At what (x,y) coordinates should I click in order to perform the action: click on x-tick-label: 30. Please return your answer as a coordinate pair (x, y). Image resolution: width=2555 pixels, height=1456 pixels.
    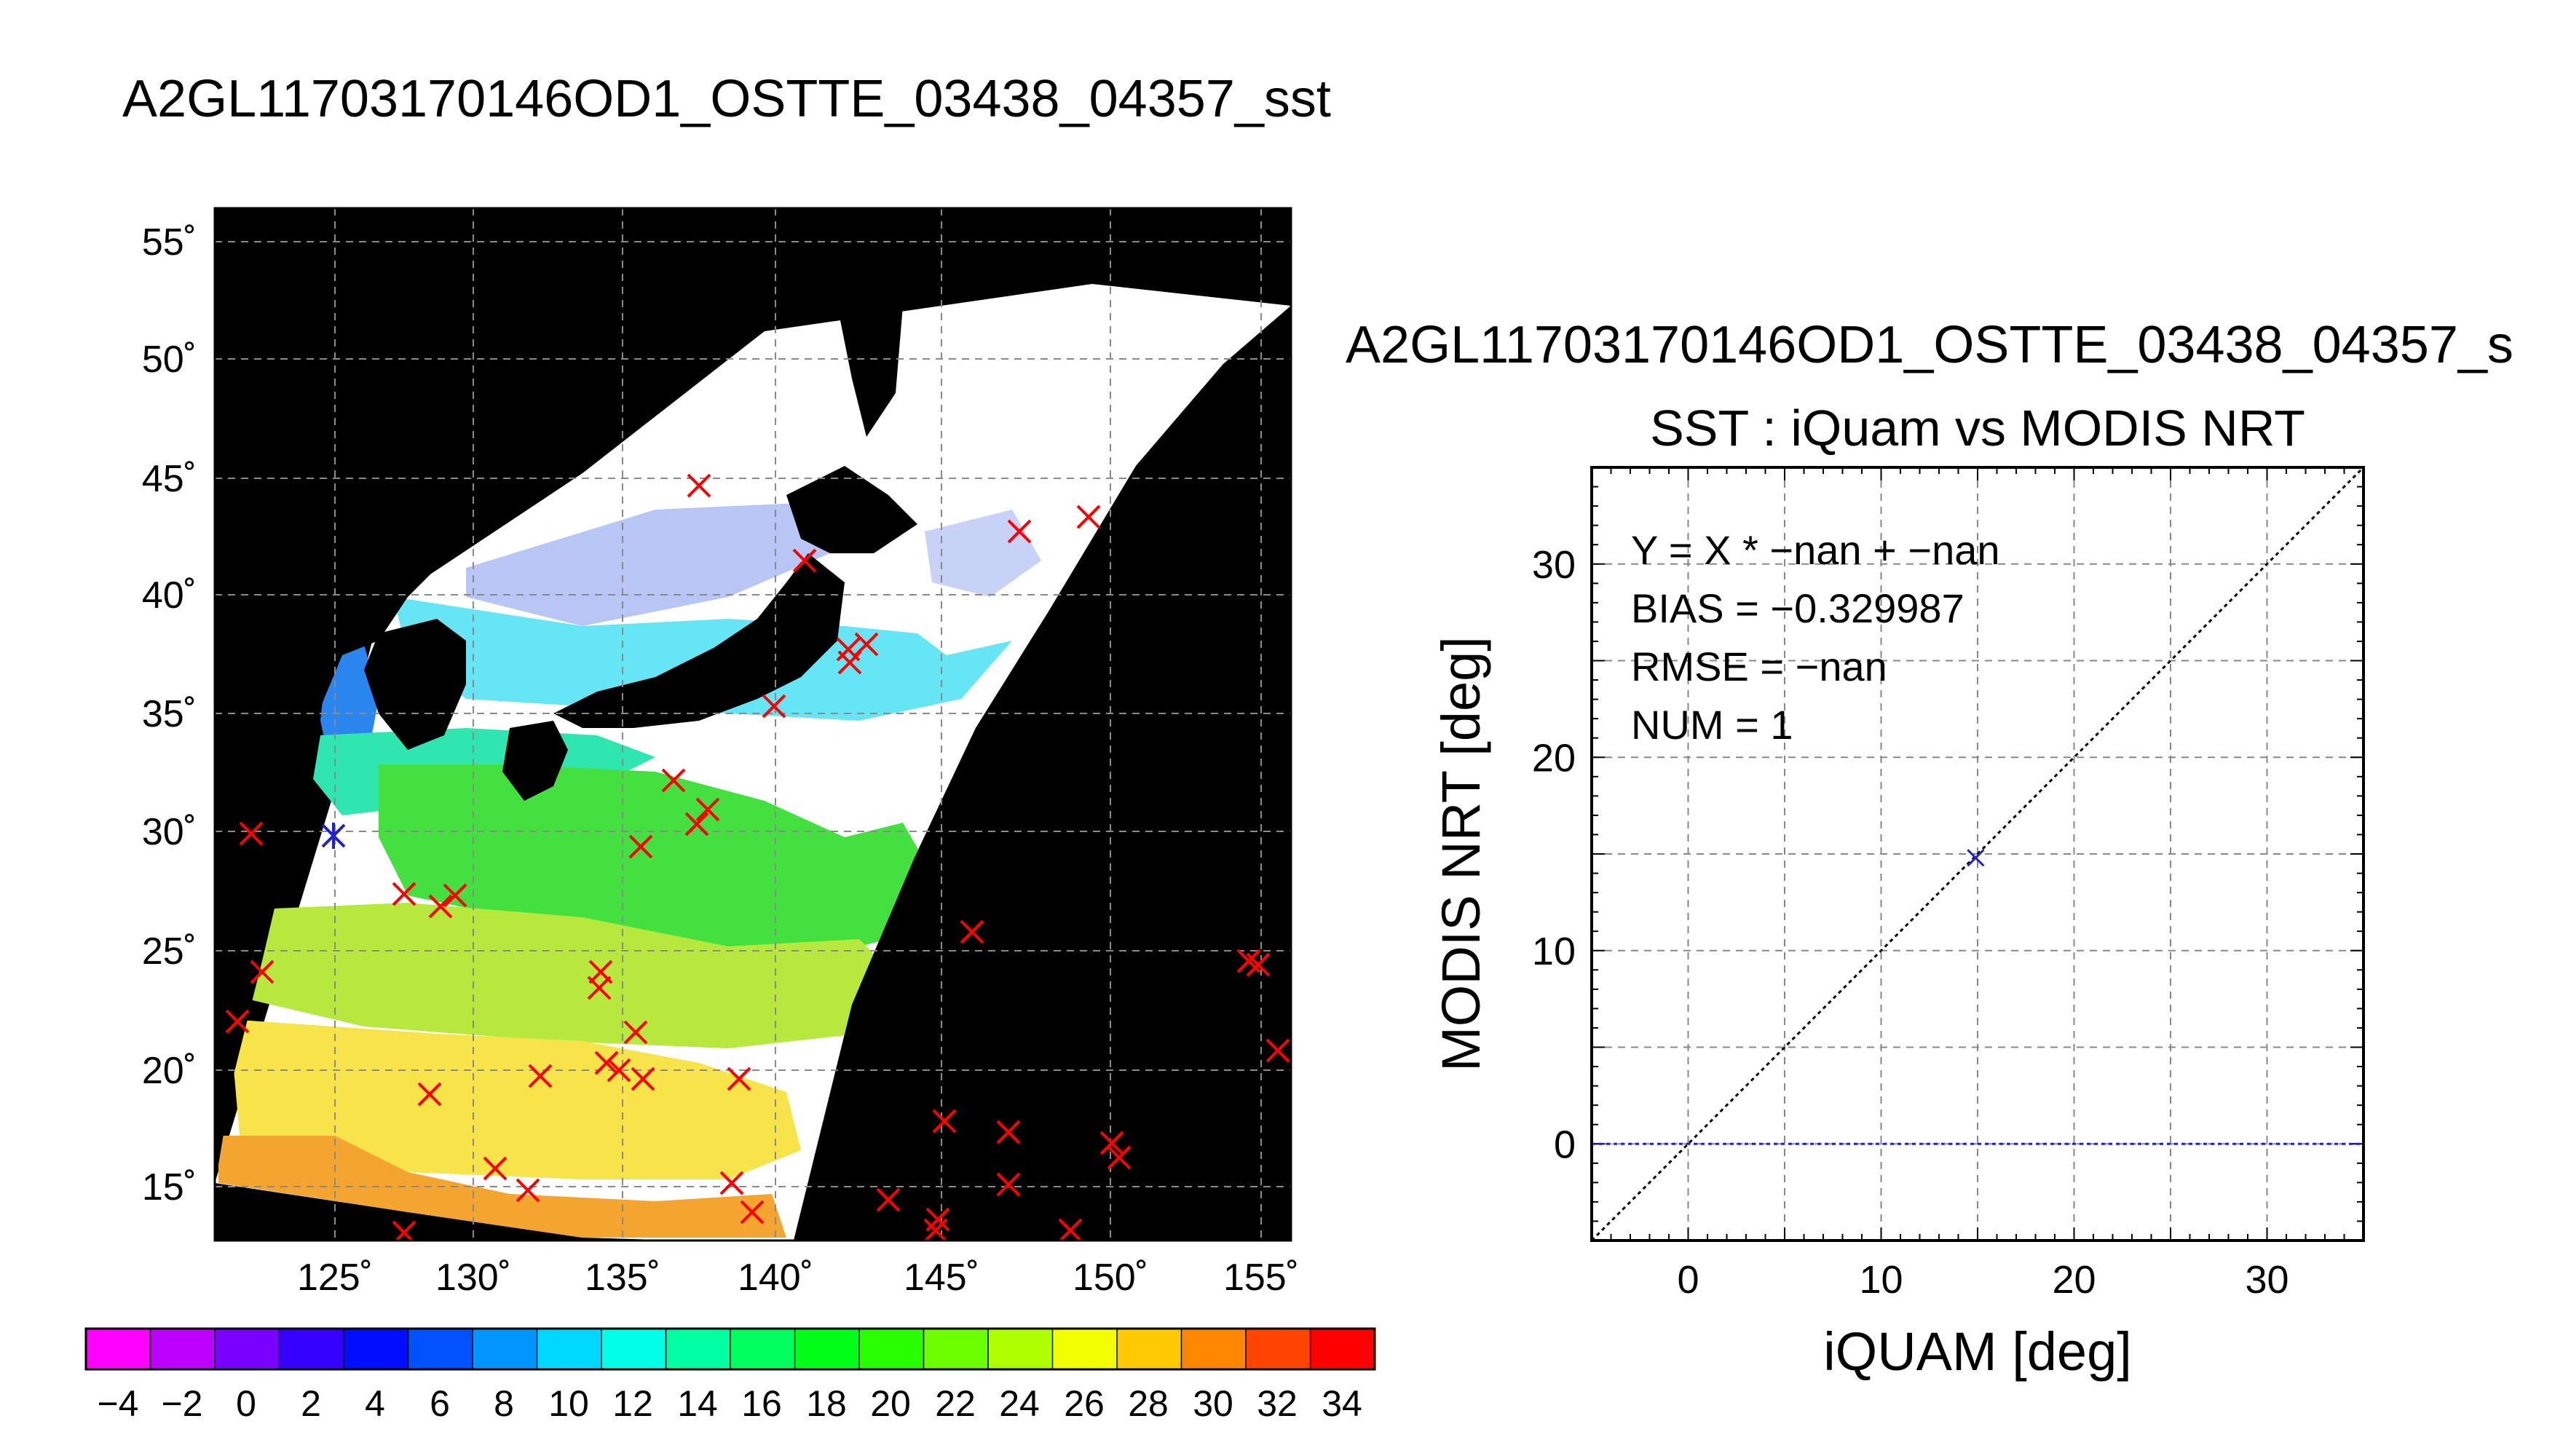
    Looking at the image, I should click on (2267, 1280).